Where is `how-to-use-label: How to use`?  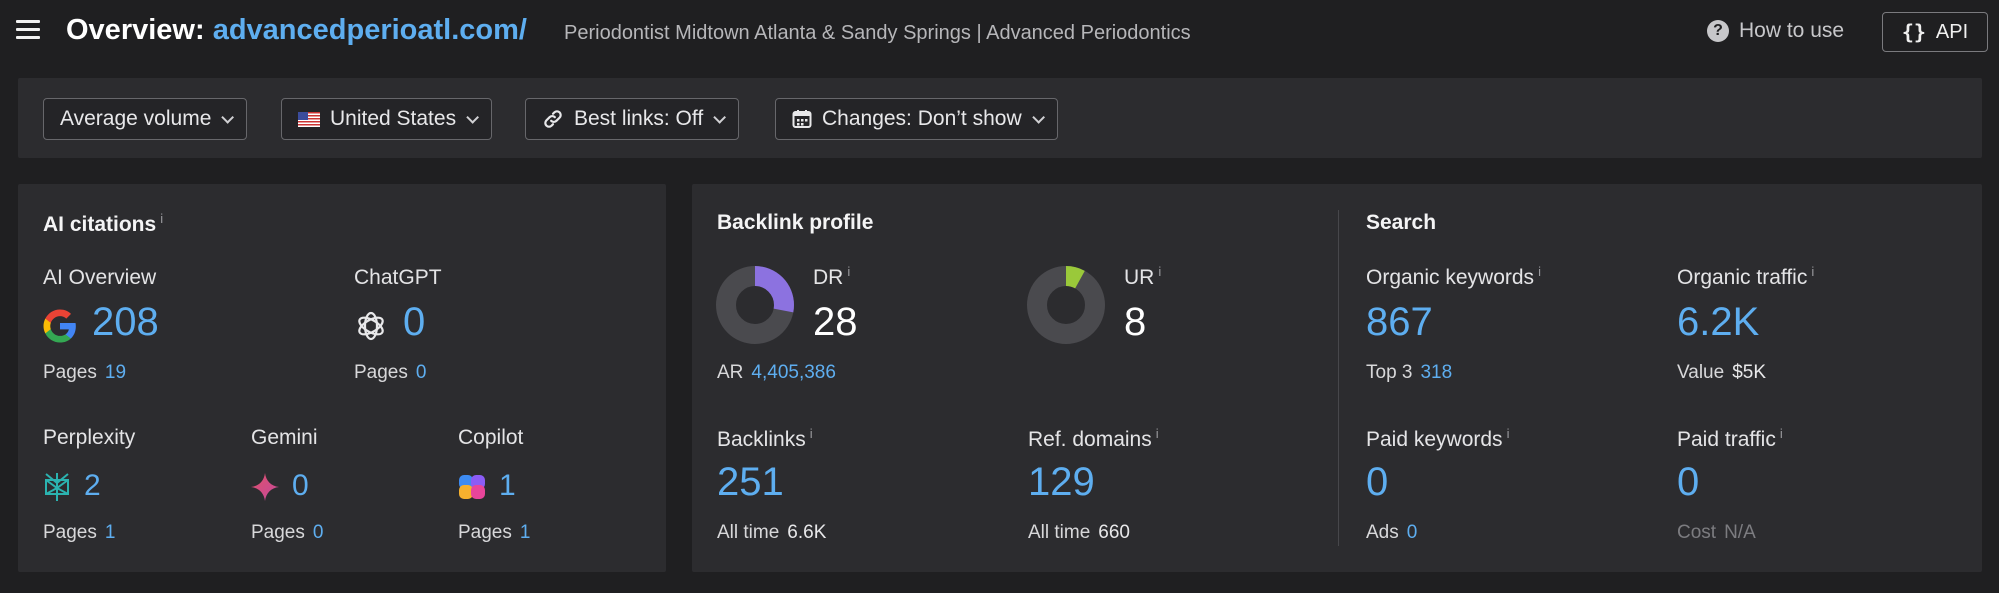 how-to-use-label: How to use is located at coordinates (1792, 30).